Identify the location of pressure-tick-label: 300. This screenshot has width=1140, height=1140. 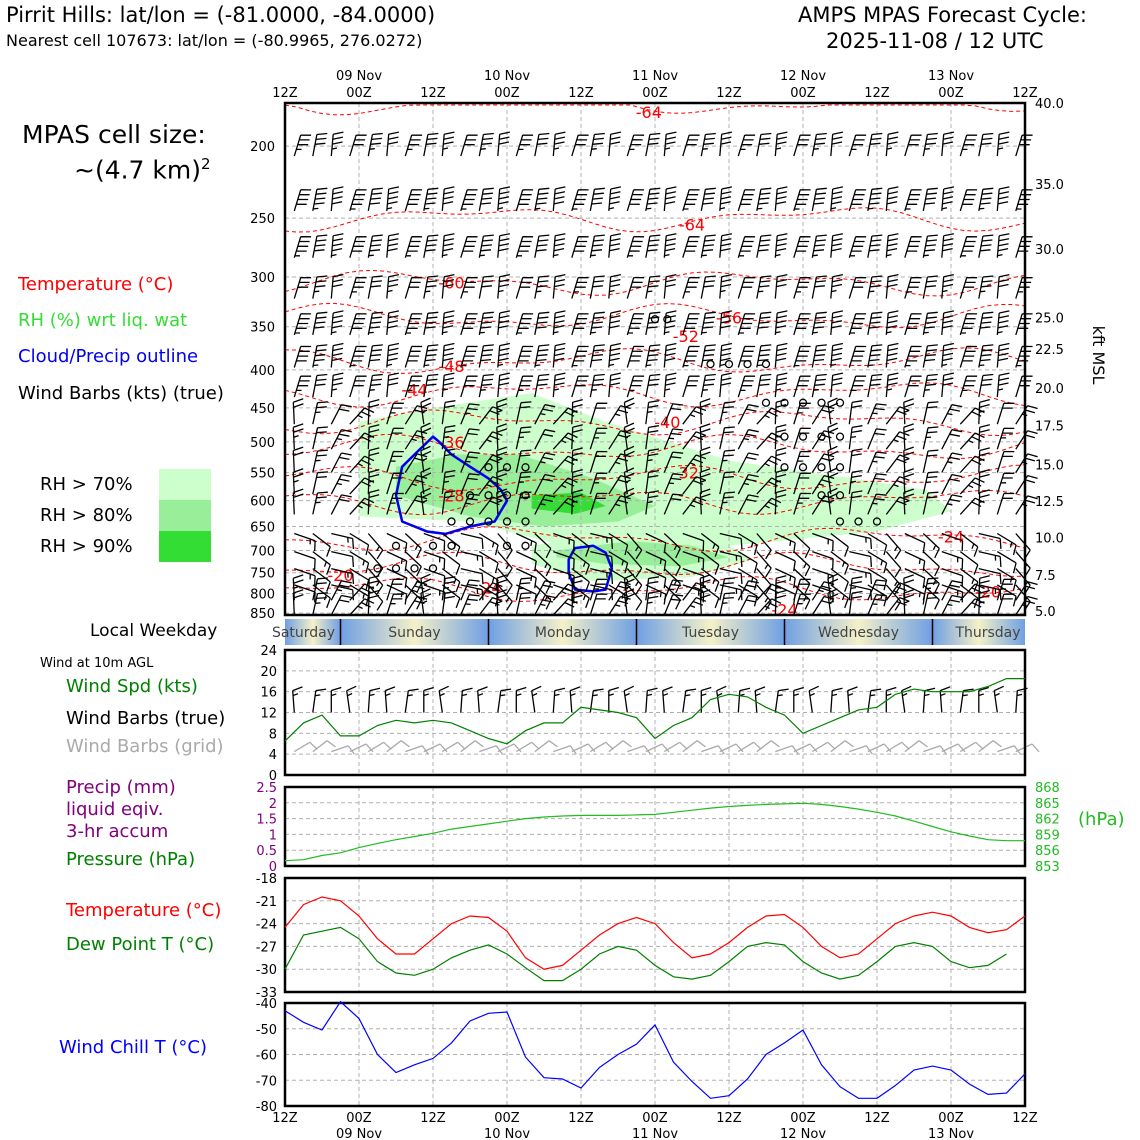
(262, 278).